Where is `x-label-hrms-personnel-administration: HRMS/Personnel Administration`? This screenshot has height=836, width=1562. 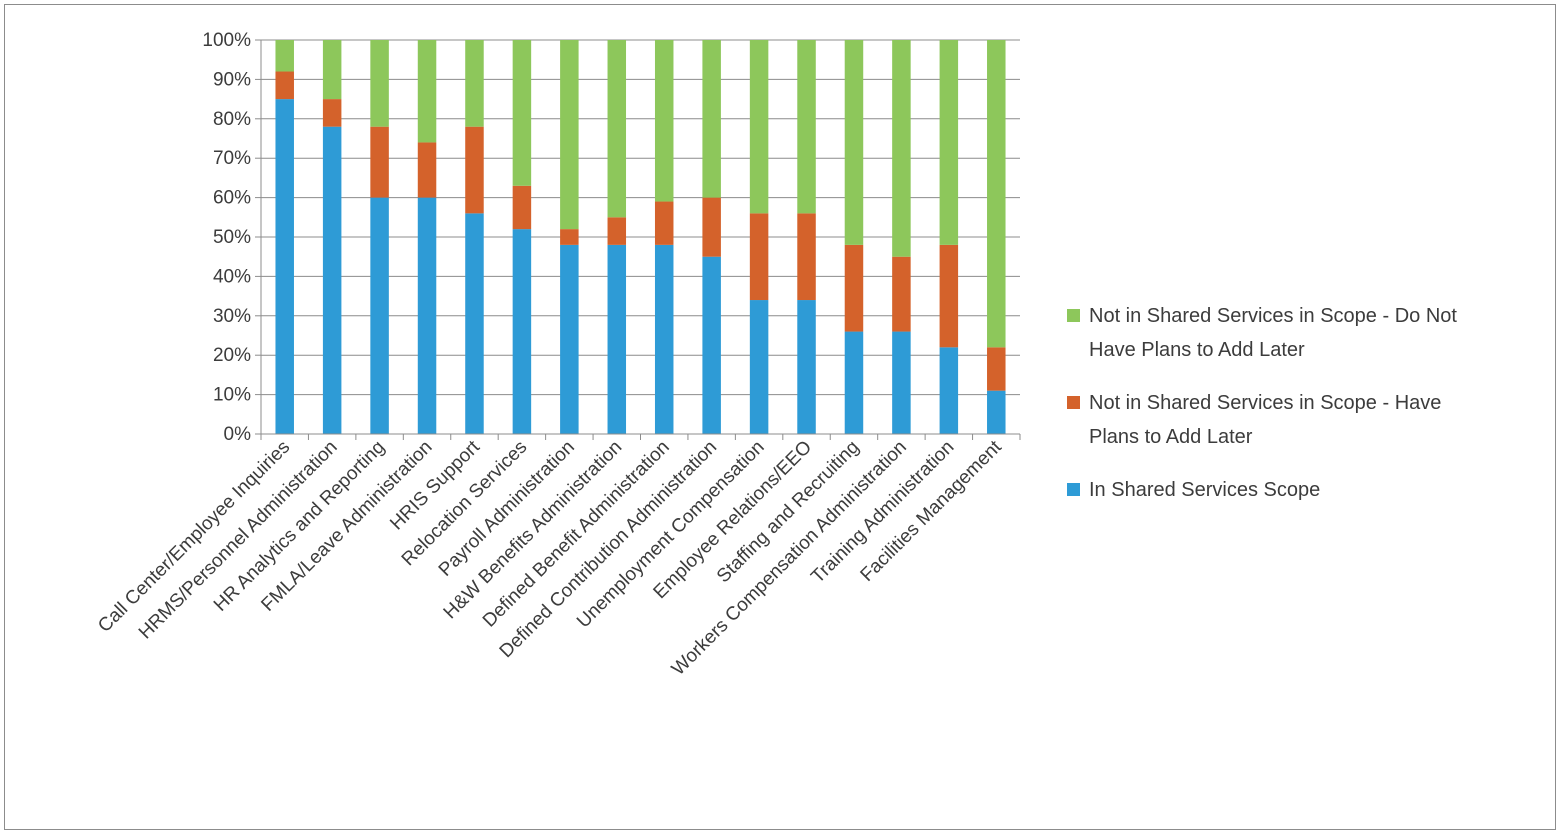
x-label-hrms-personnel-administration: HRMS/Personnel Administration is located at coordinates (238, 540).